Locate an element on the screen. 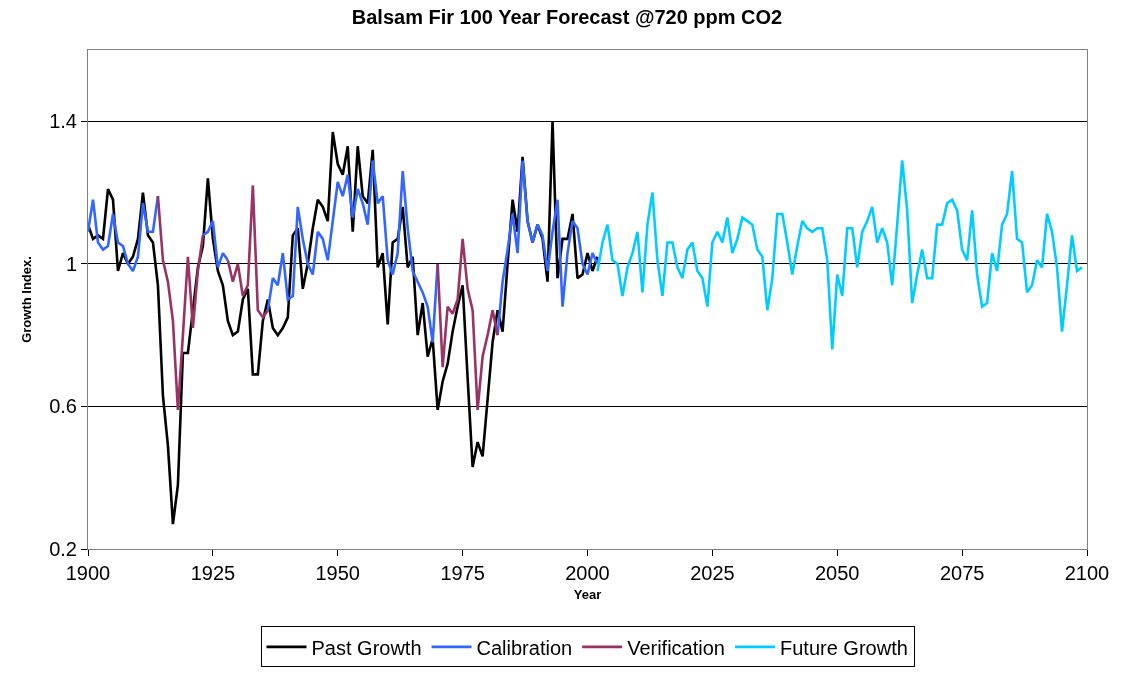 The width and height of the screenshot is (1134, 679). chart-title: Balsam Fir 100 Year Forecast @720 ppm CO2 is located at coordinates (567, 17).